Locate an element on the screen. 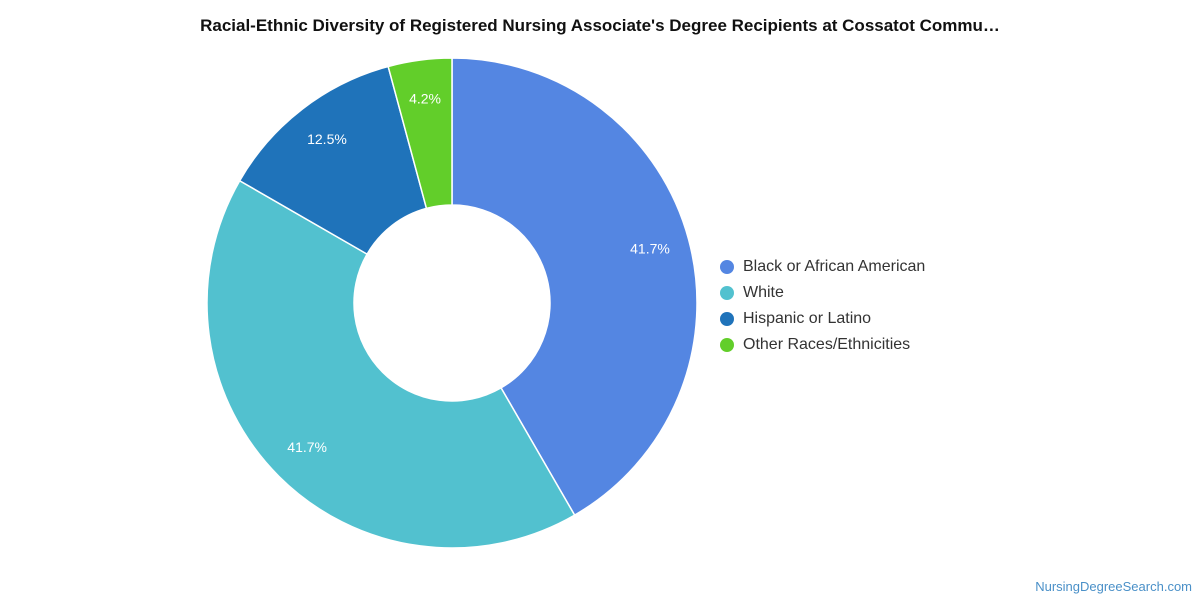 This screenshot has width=1200, height=600. legend-label: Other Races/Ethnicities is located at coordinates (827, 344).